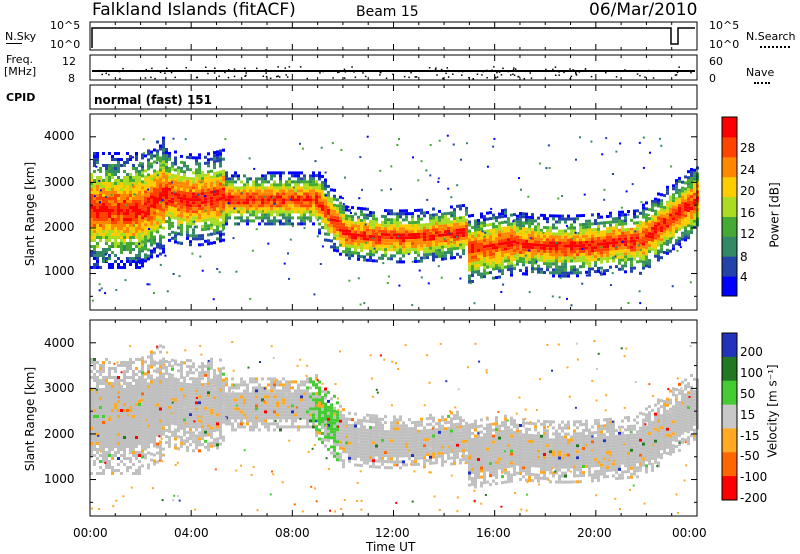 The width and height of the screenshot is (800, 554). Describe the element at coordinates (392, 533) in the screenshot. I see `xtick-1200: 12:00` at that location.